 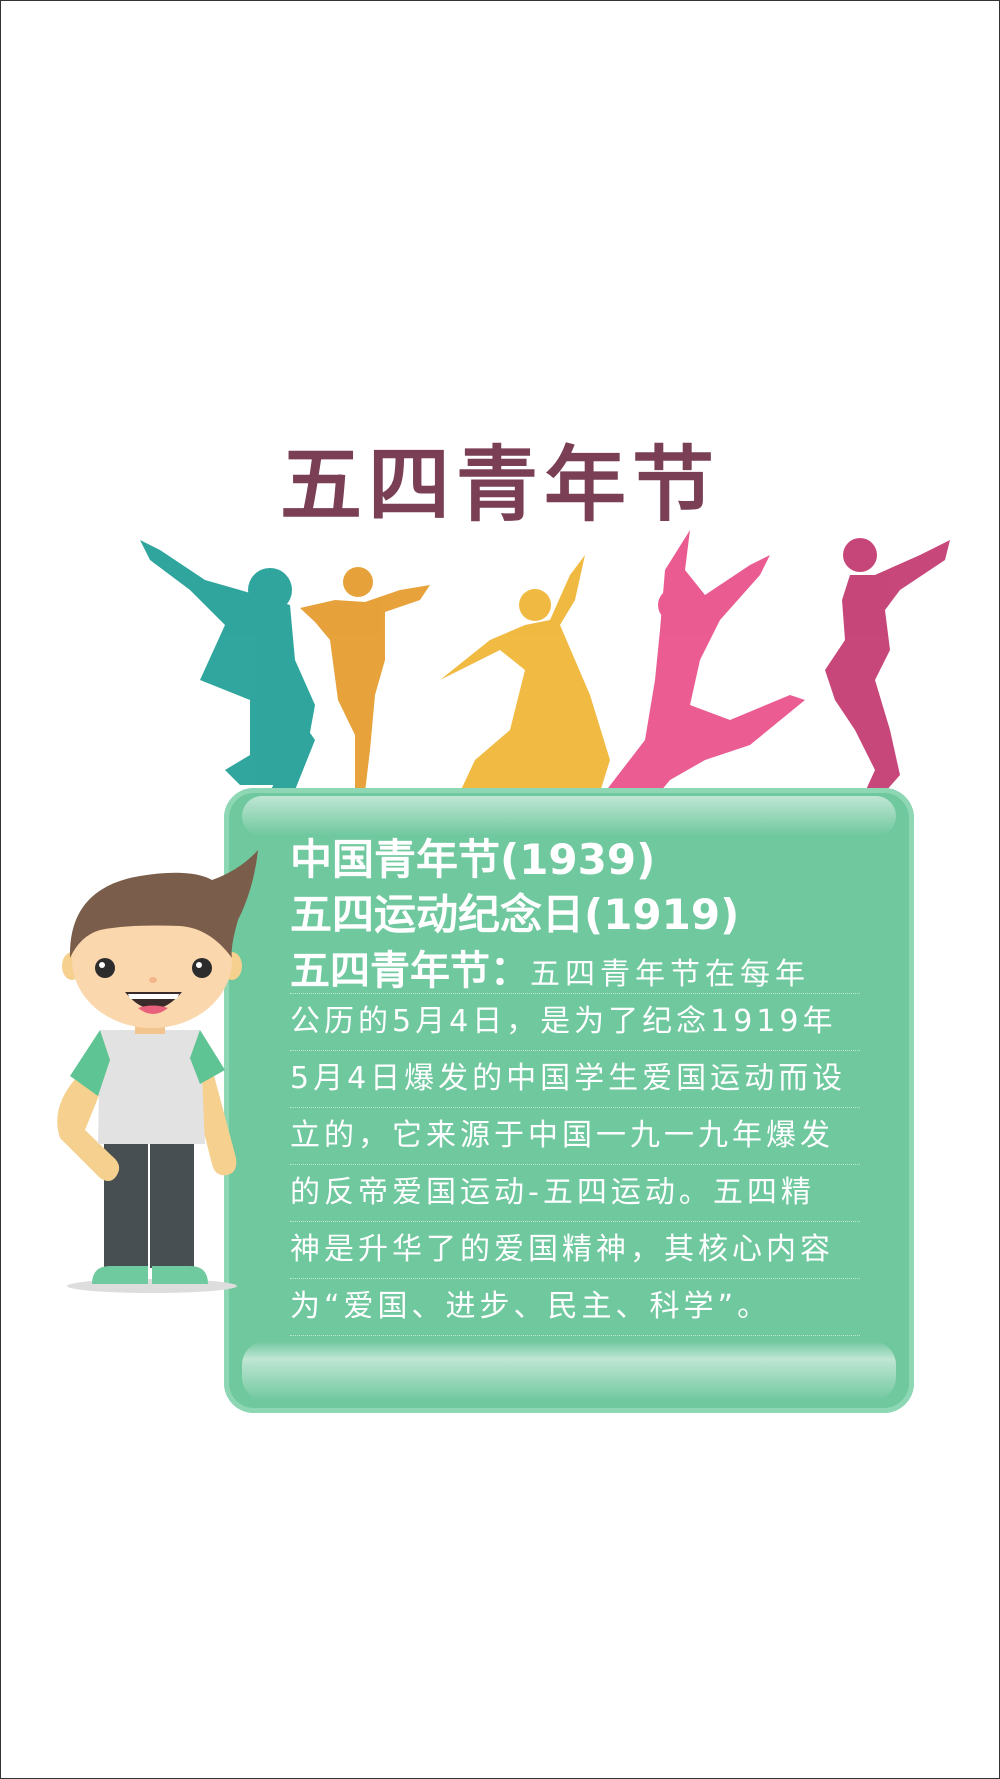 I want to click on body-line: 立的，它来源于中国一九一九年爆发, so click(x=575, y=1136).